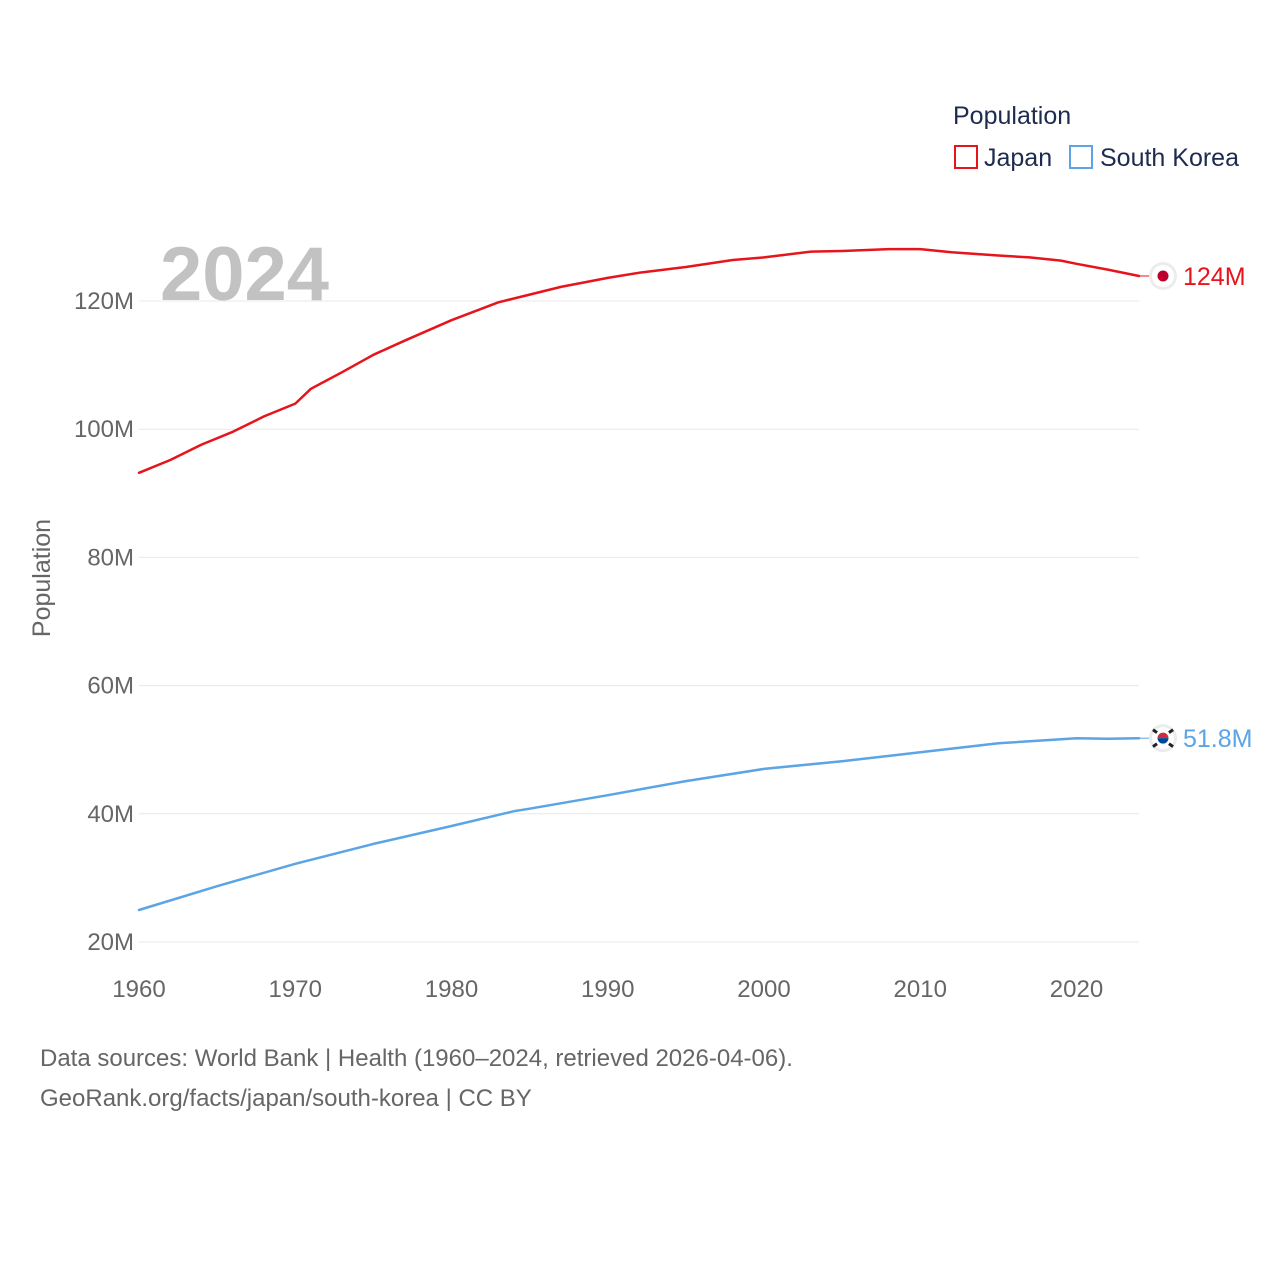 The width and height of the screenshot is (1280, 1280). What do you see at coordinates (104, 301) in the screenshot?
I see `y-tick-label: 120M` at bounding box center [104, 301].